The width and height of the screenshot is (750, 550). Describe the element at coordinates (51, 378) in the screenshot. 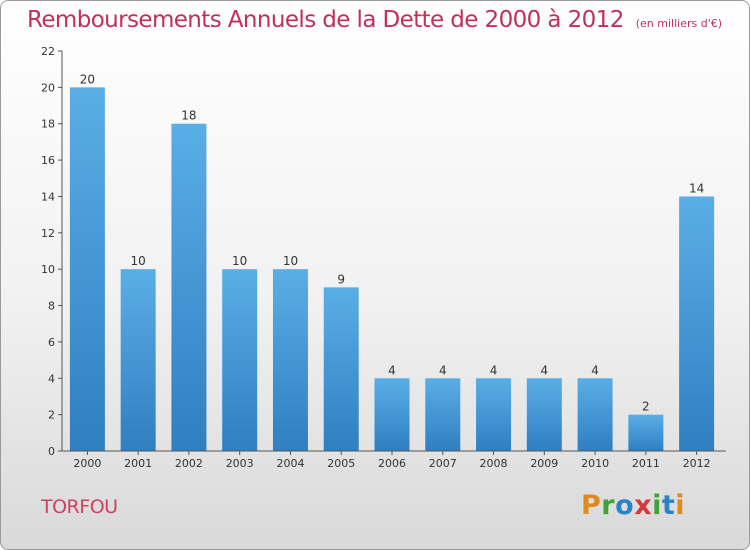

I see `y-tick-label: 4` at that location.